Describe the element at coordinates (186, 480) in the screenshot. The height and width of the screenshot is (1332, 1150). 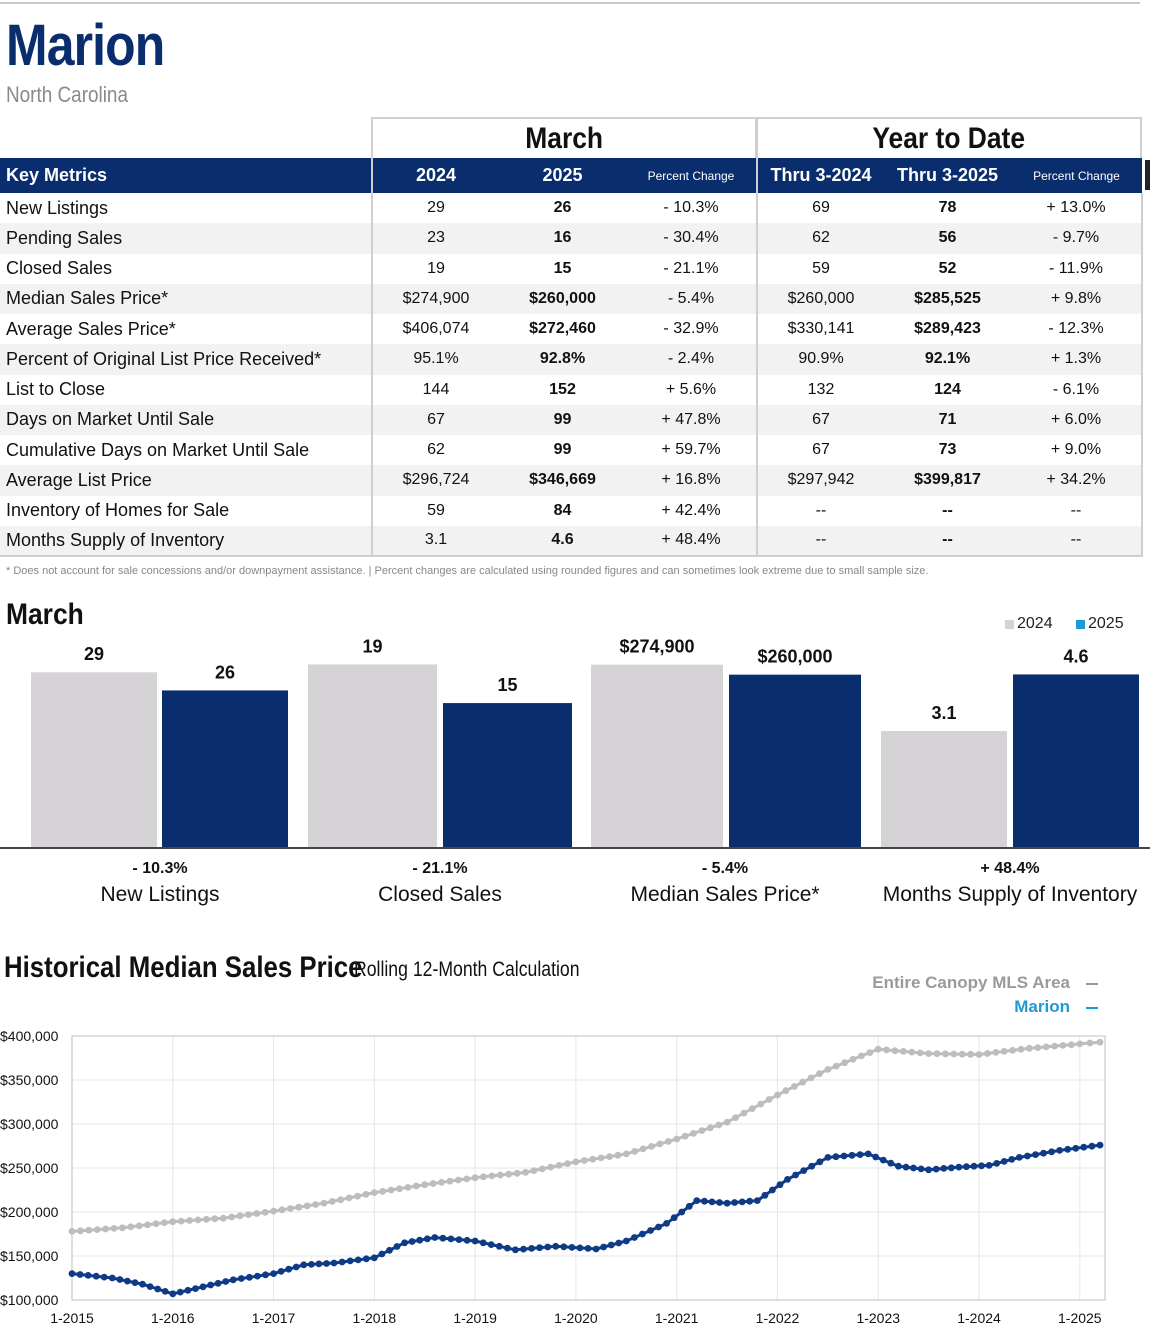
I see `metric-label: Average List Price` at that location.